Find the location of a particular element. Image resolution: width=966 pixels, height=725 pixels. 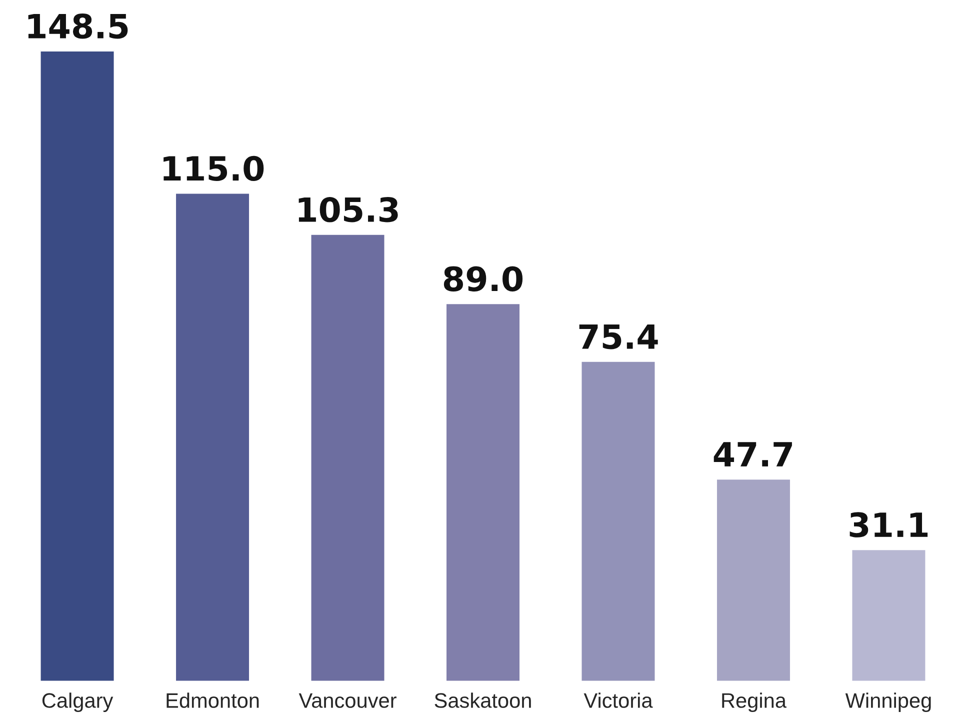

x-tick-label: Edmonton is located at coordinates (212, 700).